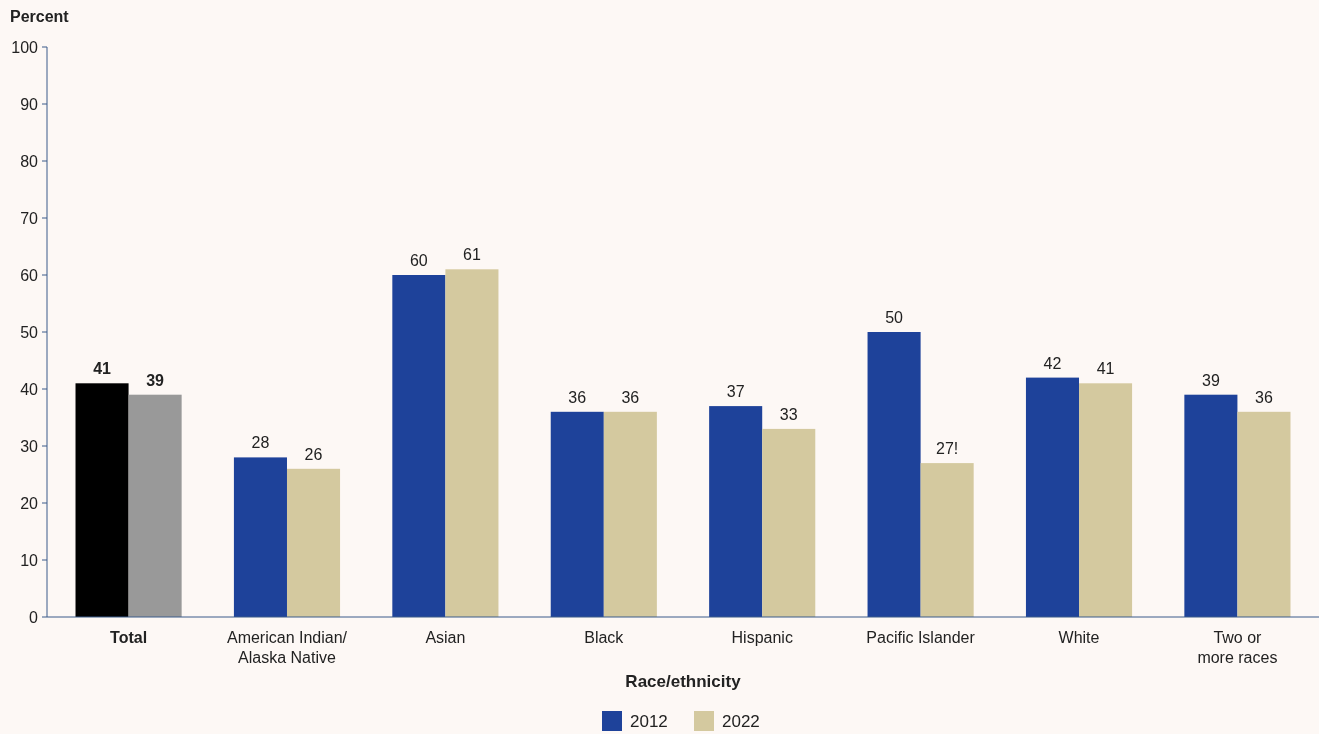 The height and width of the screenshot is (734, 1319). I want to click on y-tick-label: 50, so click(29, 332).